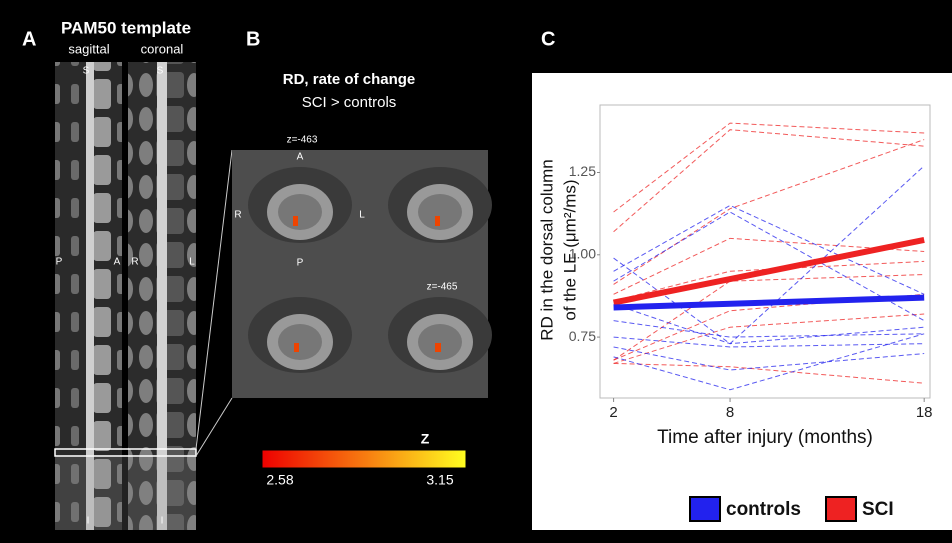 This screenshot has width=952, height=543. I want to click on x-axis-label: Time after injury (months), so click(765, 437).